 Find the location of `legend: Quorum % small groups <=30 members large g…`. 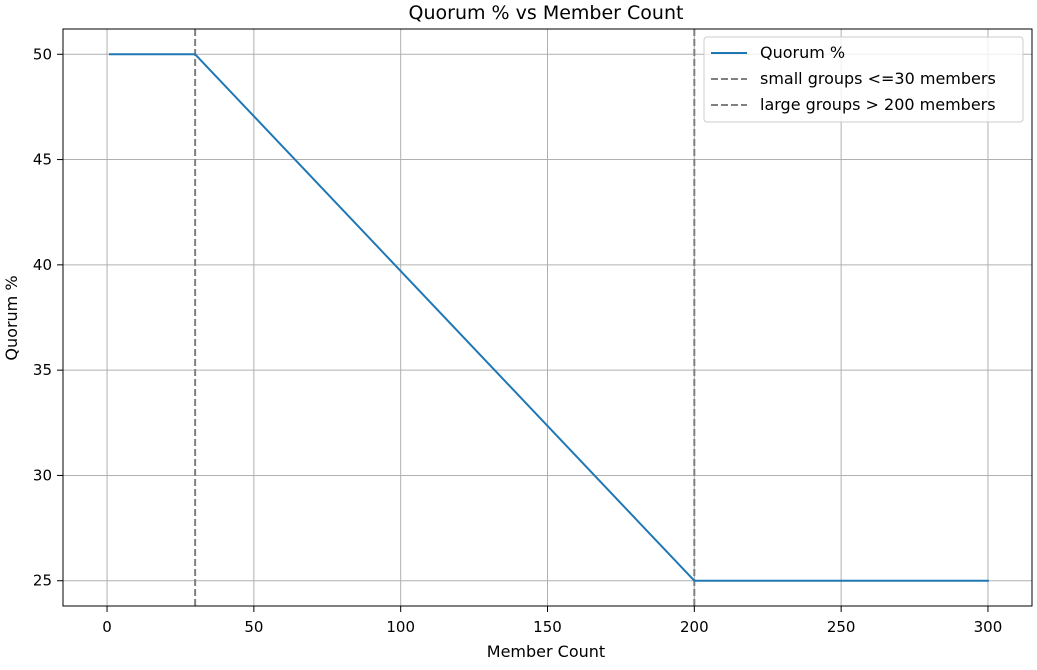

legend: Quorum % small groups <=30 members large g… is located at coordinates (863, 79).